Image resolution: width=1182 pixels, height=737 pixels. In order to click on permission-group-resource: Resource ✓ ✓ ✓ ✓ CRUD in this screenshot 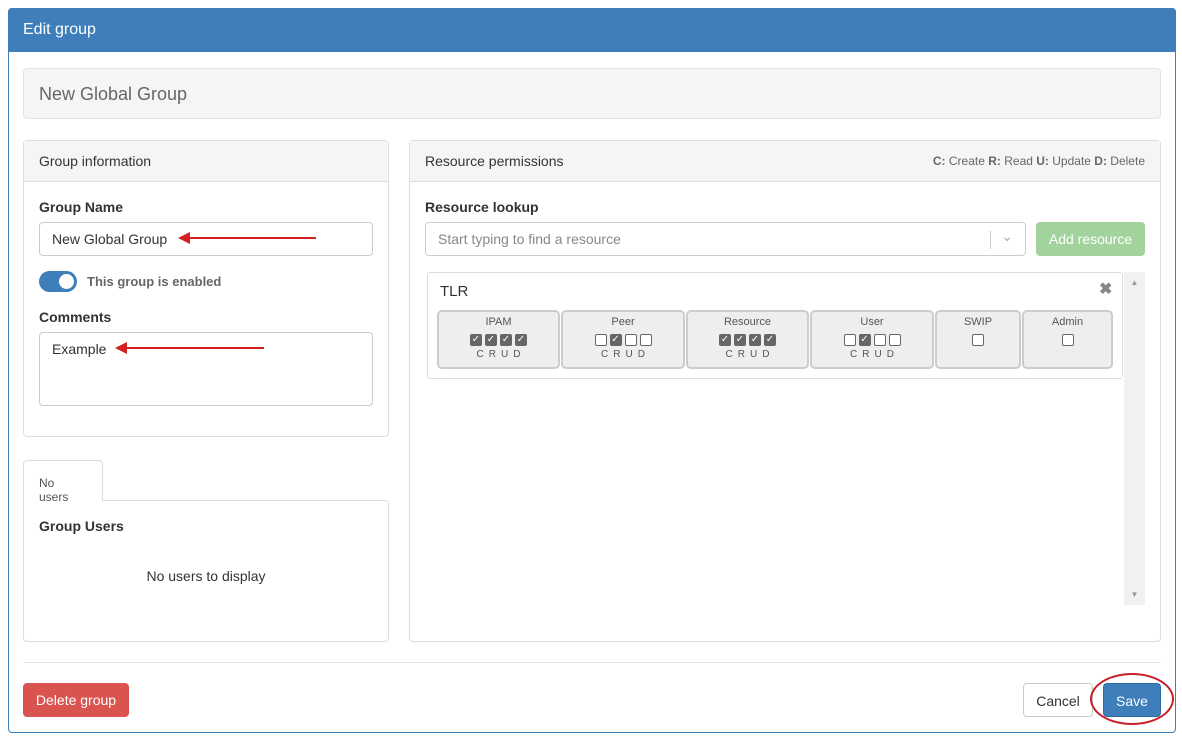, I will do `click(747, 339)`.